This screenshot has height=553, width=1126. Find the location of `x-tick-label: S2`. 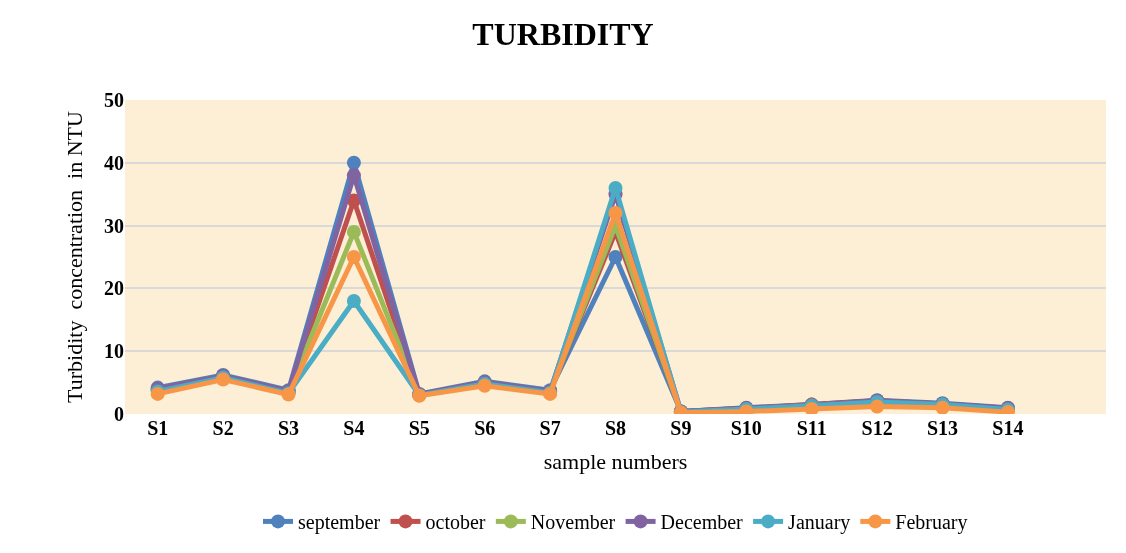

x-tick-label: S2 is located at coordinates (223, 428).